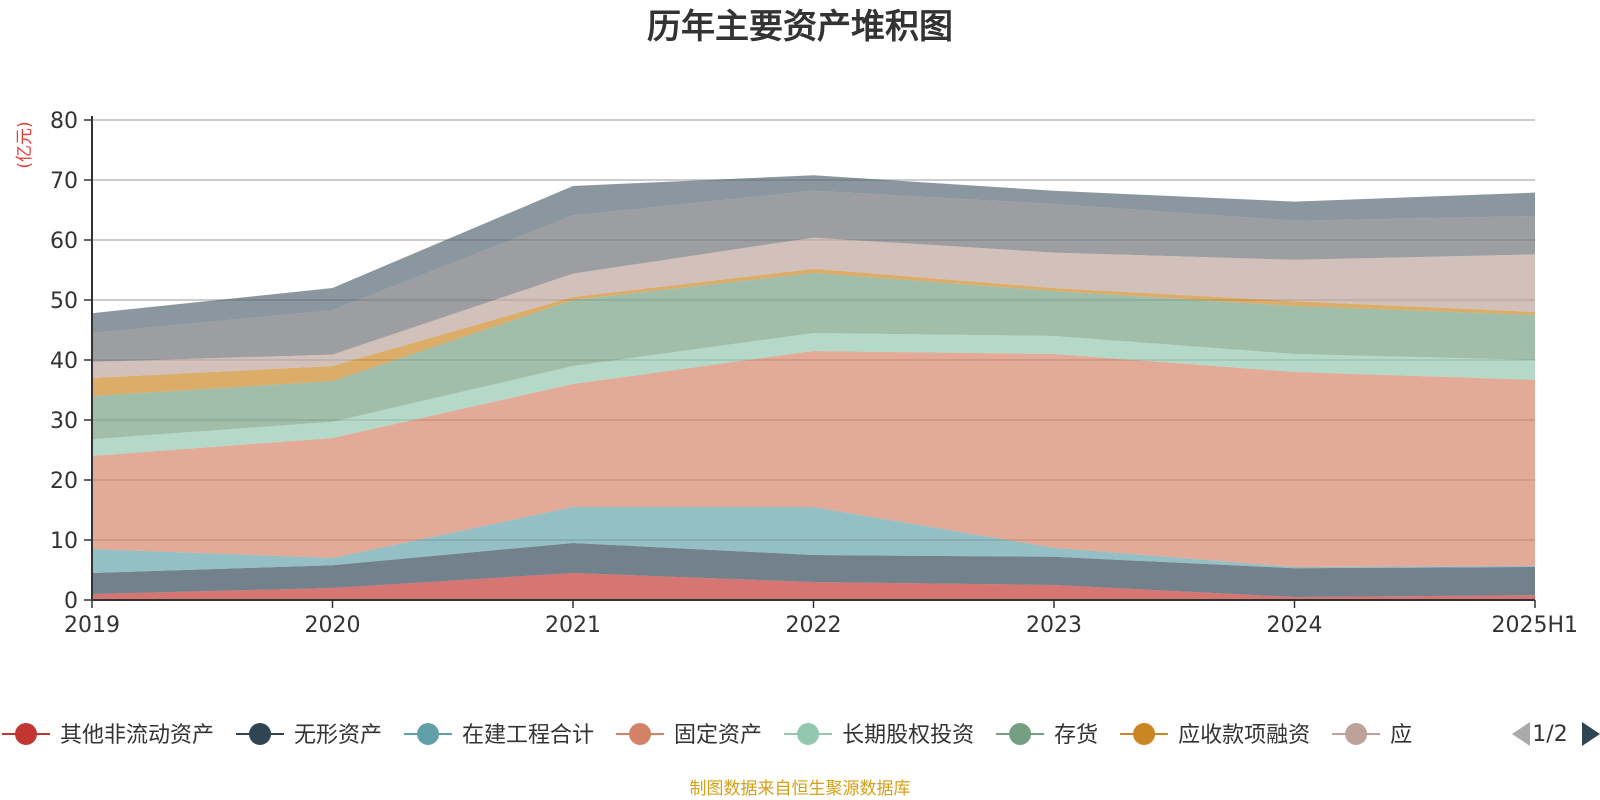 The height and width of the screenshot is (800, 1600). What do you see at coordinates (64, 361) in the screenshot?
I see `y-tick-label: 40` at bounding box center [64, 361].